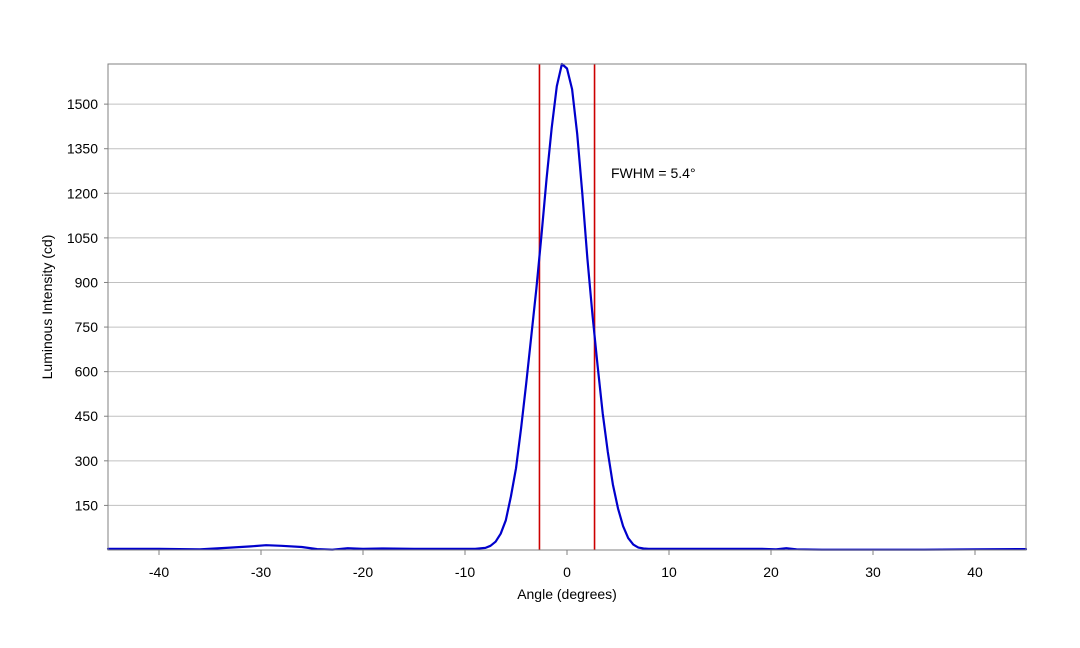  I want to click on fwhm-markers, so click(567, 307).